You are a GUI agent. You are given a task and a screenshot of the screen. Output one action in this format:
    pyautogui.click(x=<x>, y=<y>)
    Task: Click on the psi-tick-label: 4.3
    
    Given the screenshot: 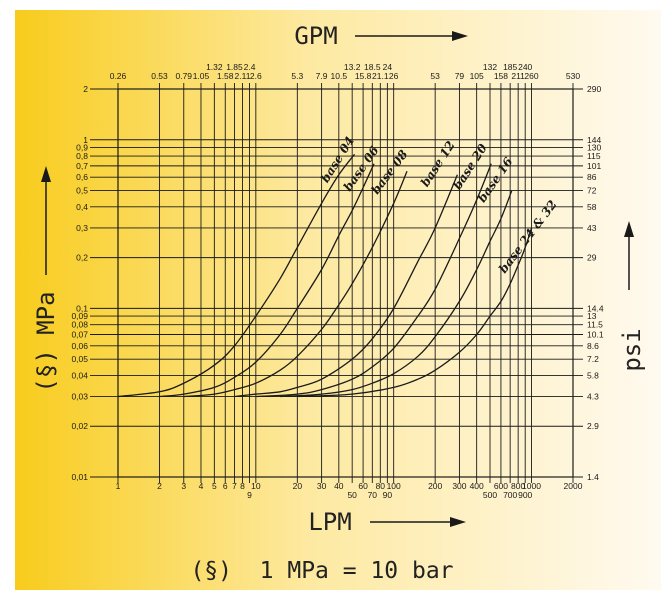 What is the action you would take?
    pyautogui.click(x=593, y=397)
    